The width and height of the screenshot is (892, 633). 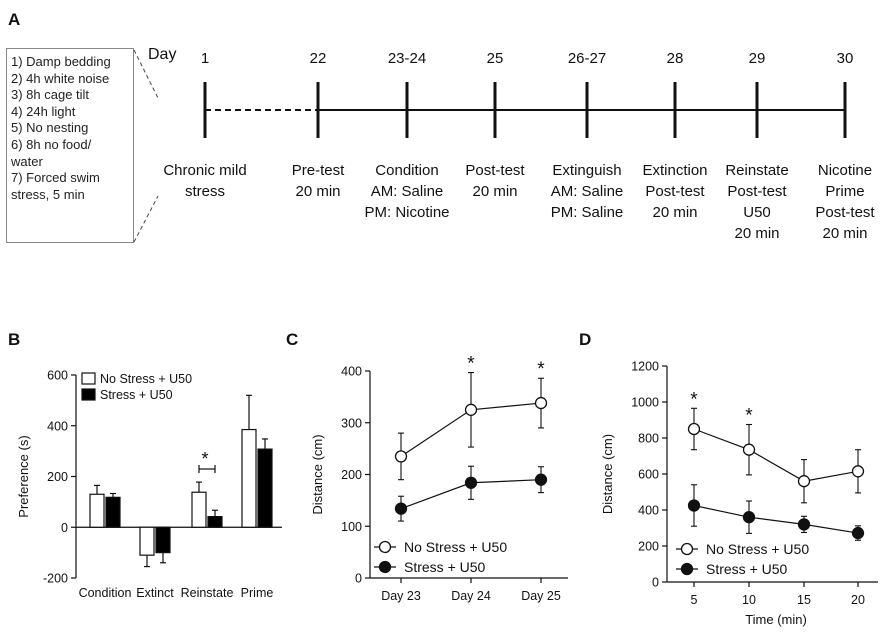 What do you see at coordinates (804, 600) in the screenshot?
I see `x-tick-label: 15` at bounding box center [804, 600].